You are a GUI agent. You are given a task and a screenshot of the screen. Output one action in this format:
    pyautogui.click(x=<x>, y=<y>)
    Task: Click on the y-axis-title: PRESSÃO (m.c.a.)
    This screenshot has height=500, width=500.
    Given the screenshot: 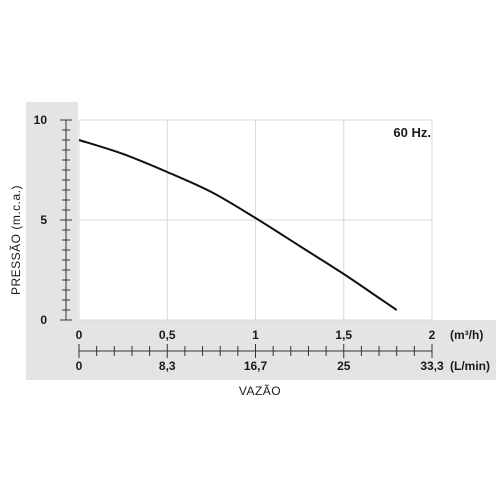 What is the action you would take?
    pyautogui.click(x=16, y=240)
    